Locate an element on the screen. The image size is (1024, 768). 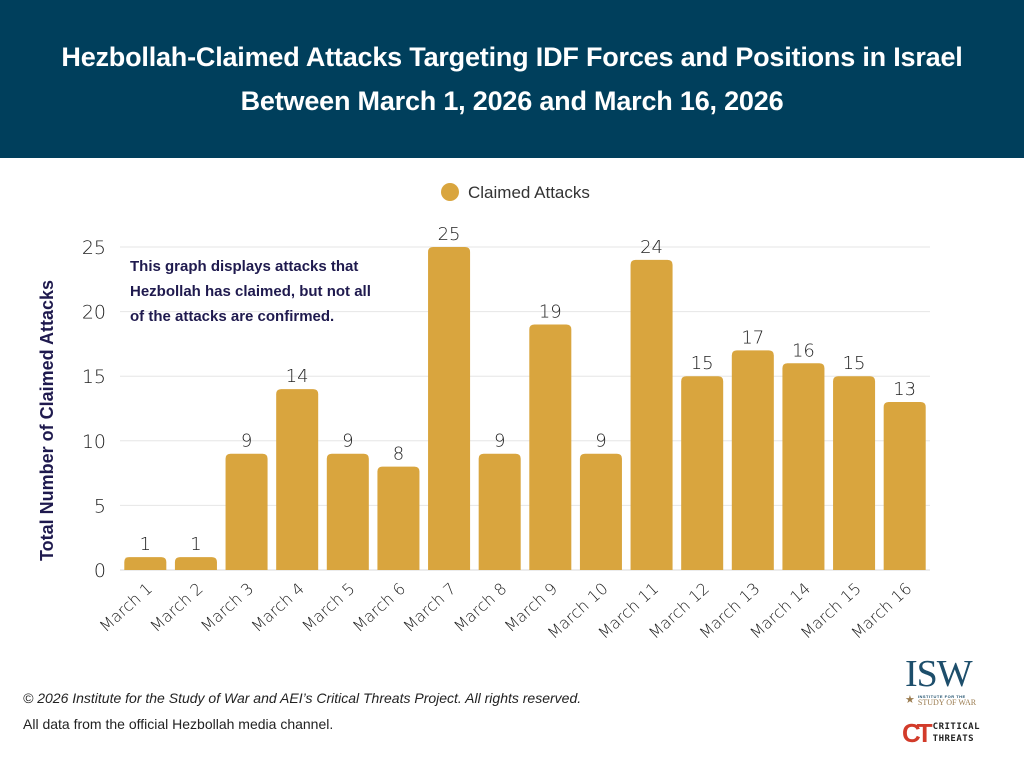
legend-marker is located at coordinates (450, 192).